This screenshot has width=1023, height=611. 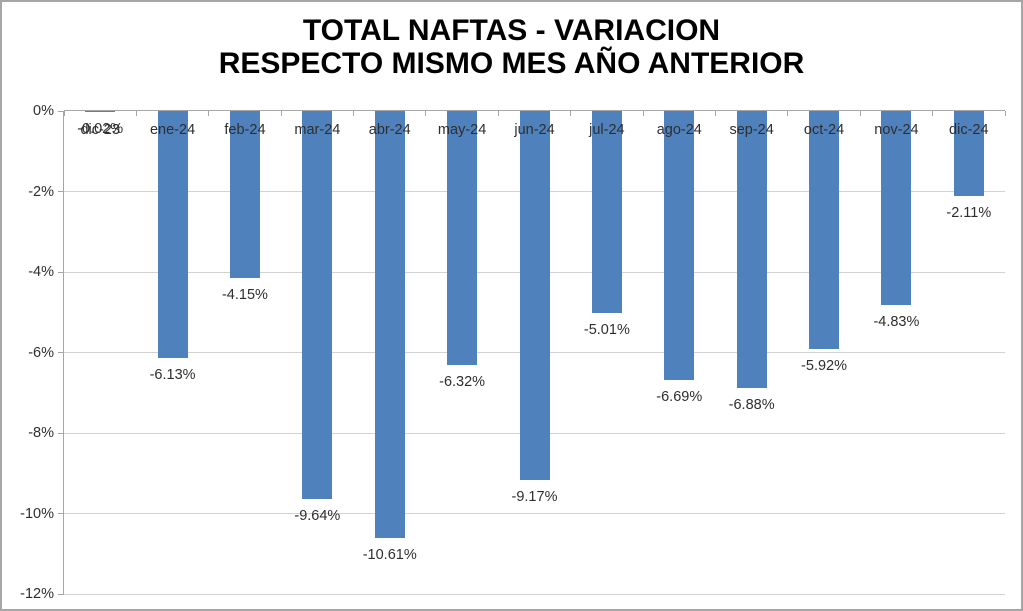 What do you see at coordinates (41, 352) in the screenshot?
I see `y-axis-tick-label: -6%` at bounding box center [41, 352].